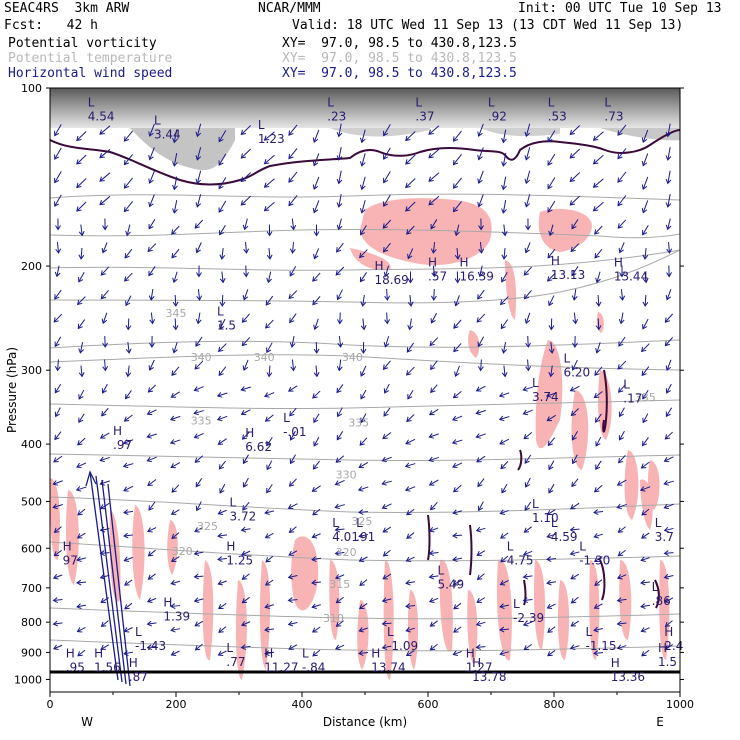  I want to click on extremum-value: -1.43, so click(150, 646).